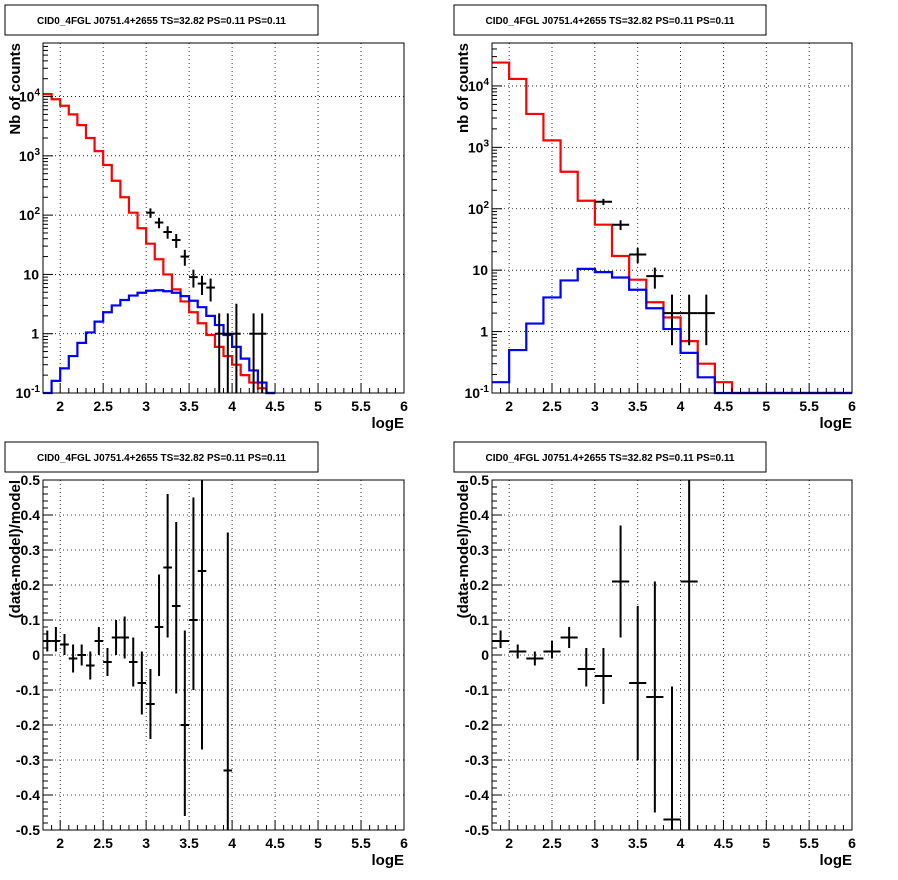 The image size is (898, 880). What do you see at coordinates (477, 392) in the screenshot?
I see `y-tick-label: 10⁻¹` at bounding box center [477, 392].